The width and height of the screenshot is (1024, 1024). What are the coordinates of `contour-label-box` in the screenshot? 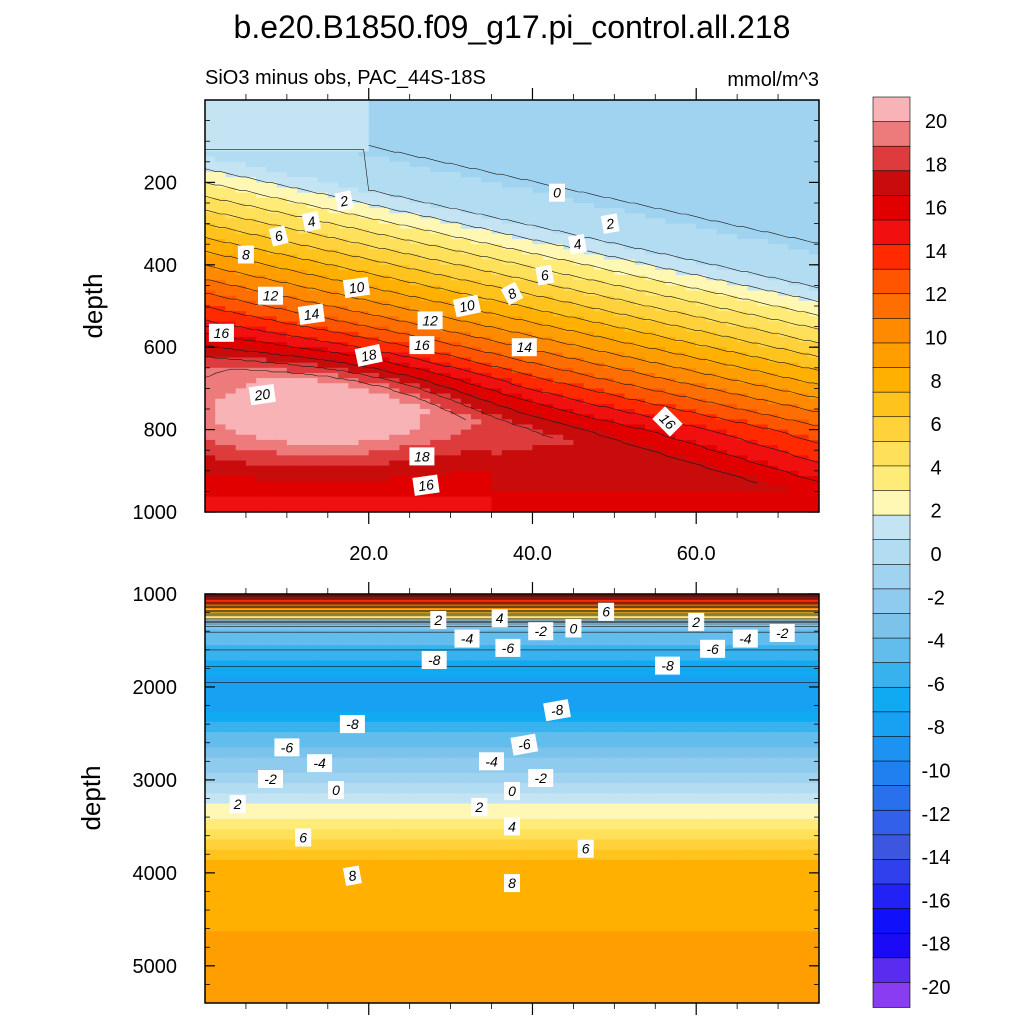 It's located at (422, 345).